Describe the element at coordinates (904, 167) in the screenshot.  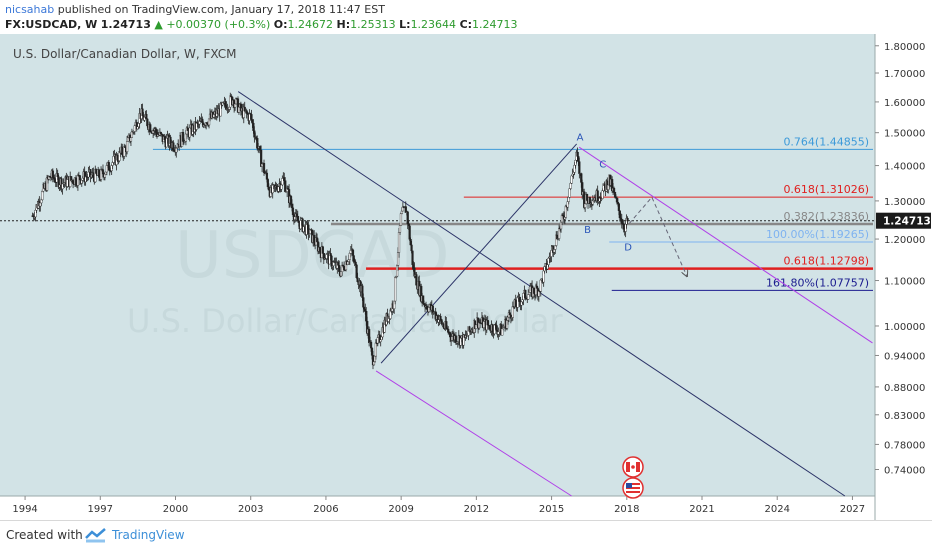
I see `y-tick-label-4: 1.40000` at that location.